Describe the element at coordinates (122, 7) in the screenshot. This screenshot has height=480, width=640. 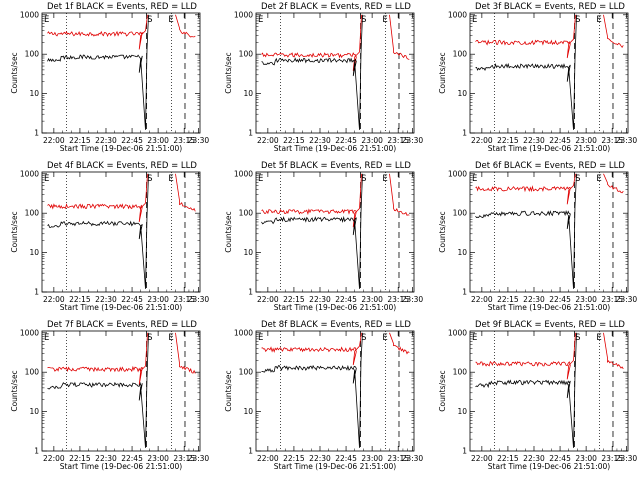
I see `panel-title: Det 1f BLACK = Events, RED = LLD` at that location.